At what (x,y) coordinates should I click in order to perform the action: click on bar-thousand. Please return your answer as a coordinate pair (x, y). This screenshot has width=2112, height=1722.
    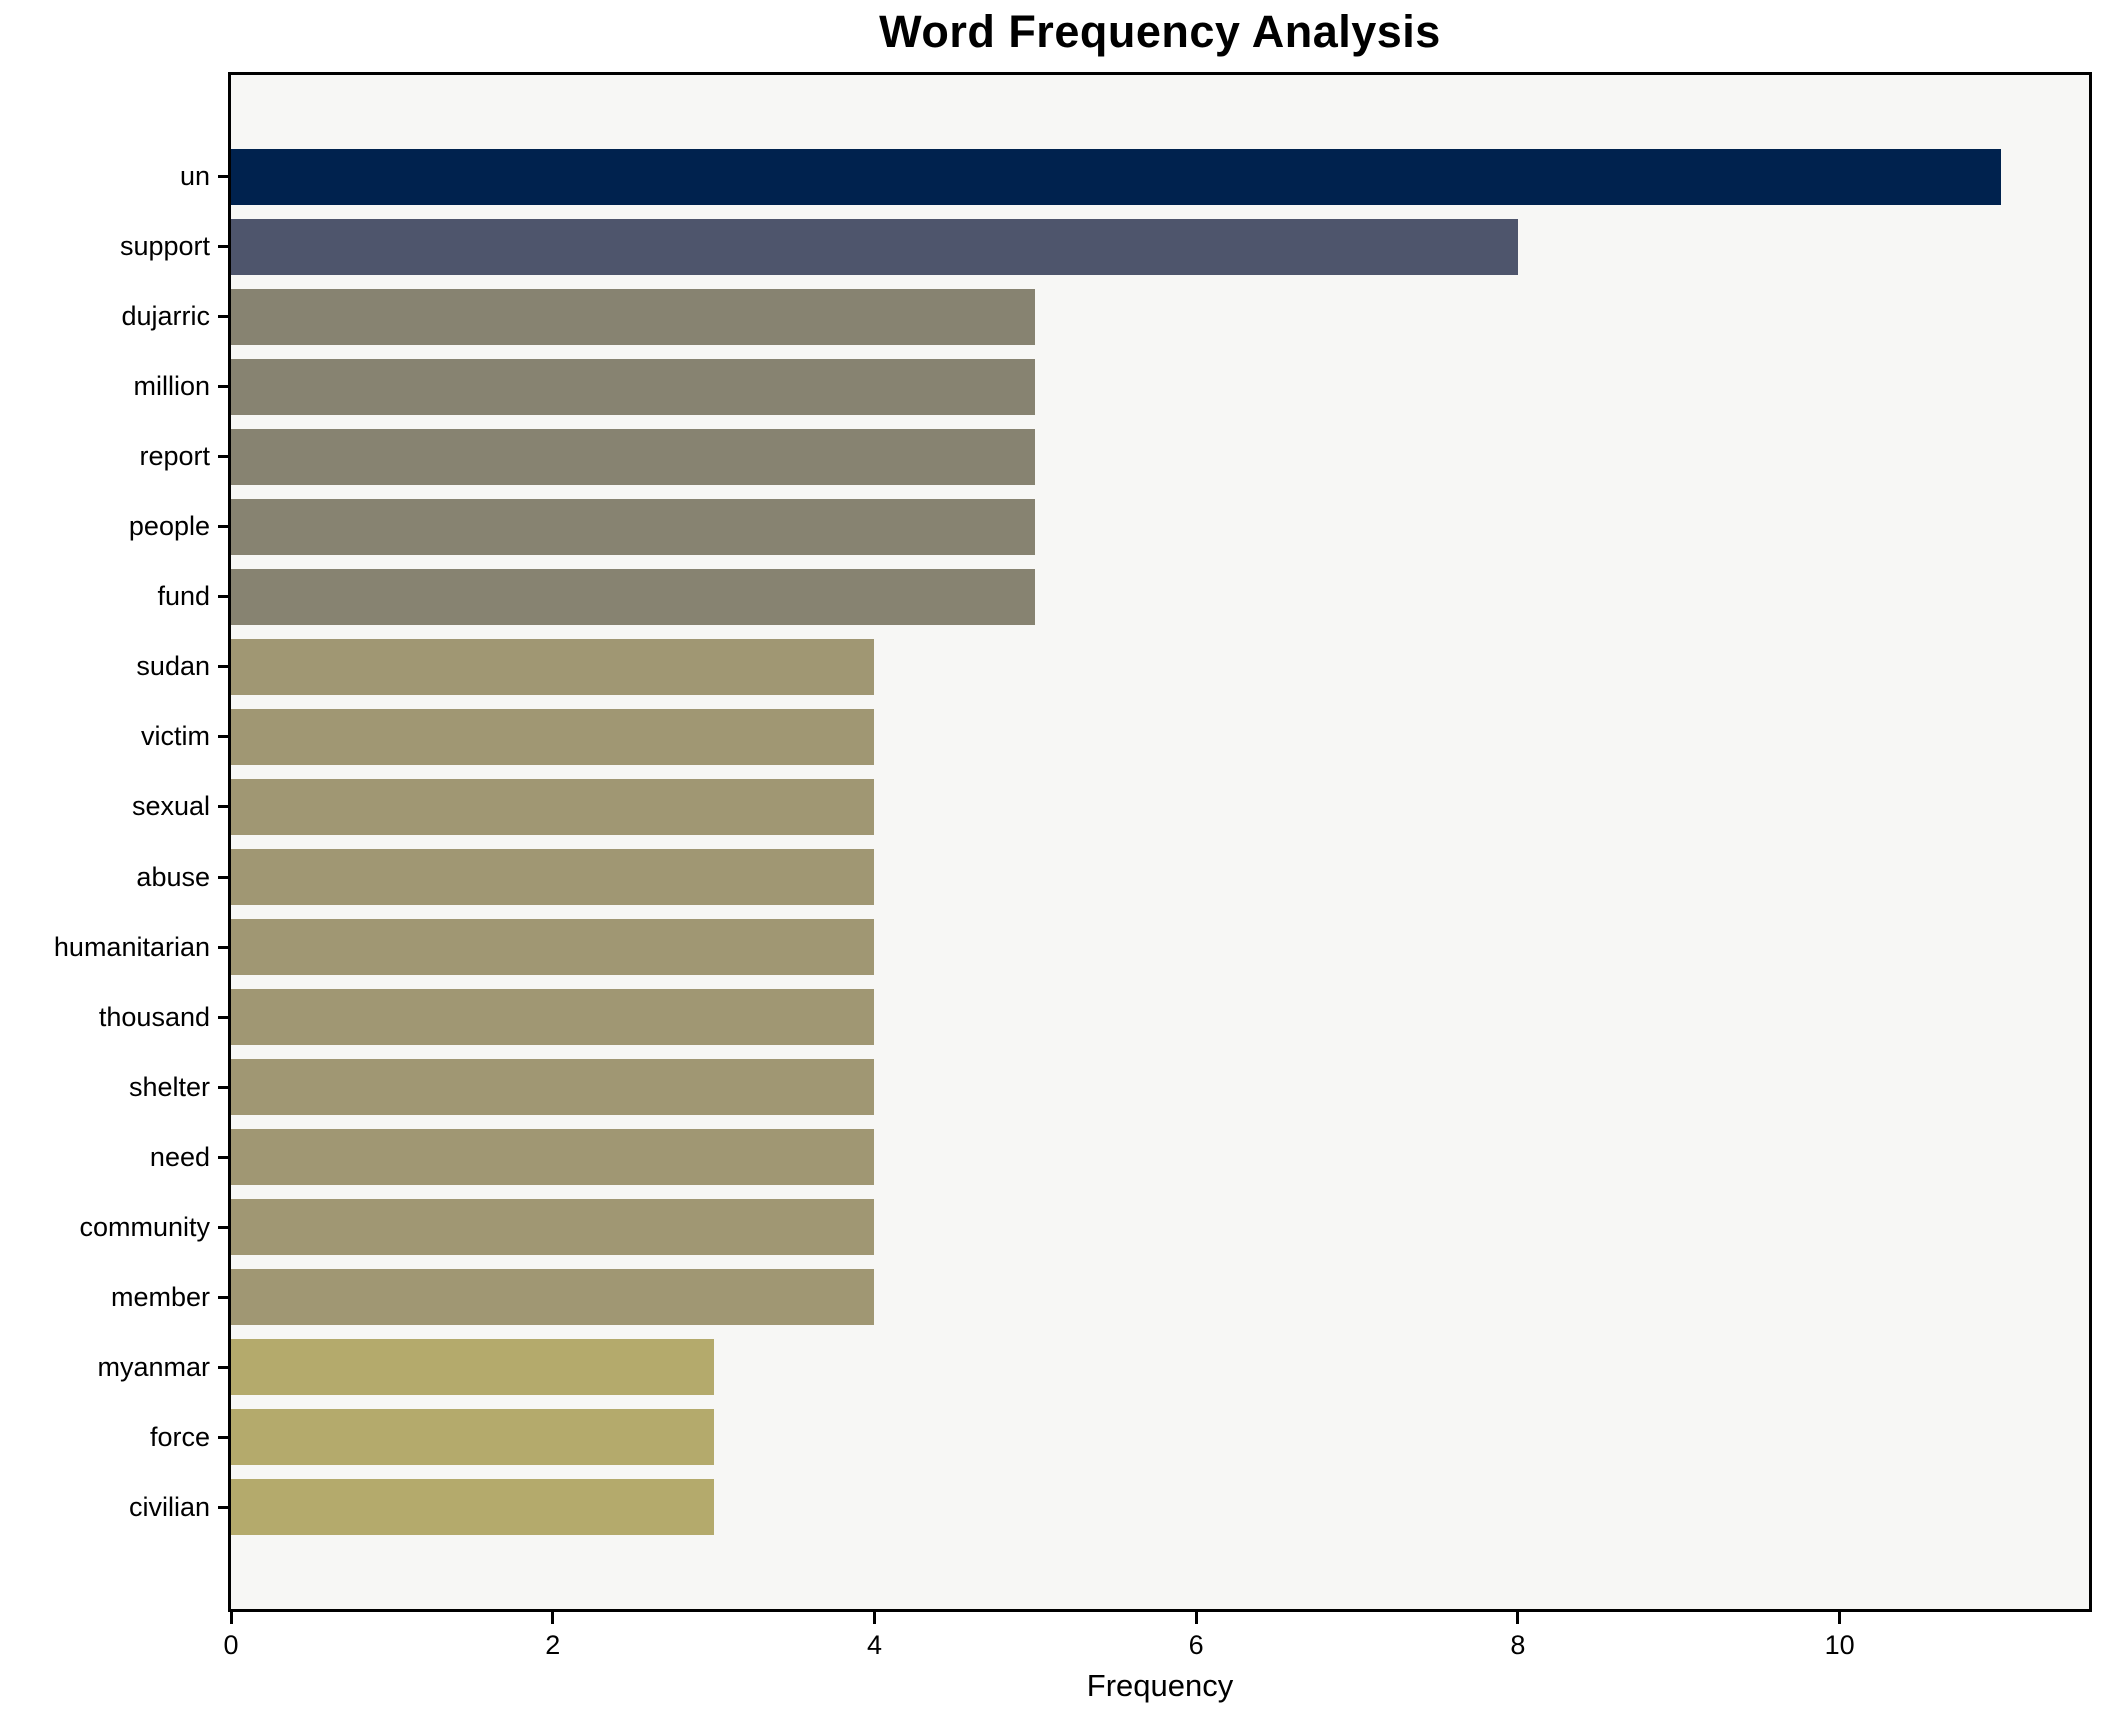
    Looking at the image, I should click on (553, 1017).